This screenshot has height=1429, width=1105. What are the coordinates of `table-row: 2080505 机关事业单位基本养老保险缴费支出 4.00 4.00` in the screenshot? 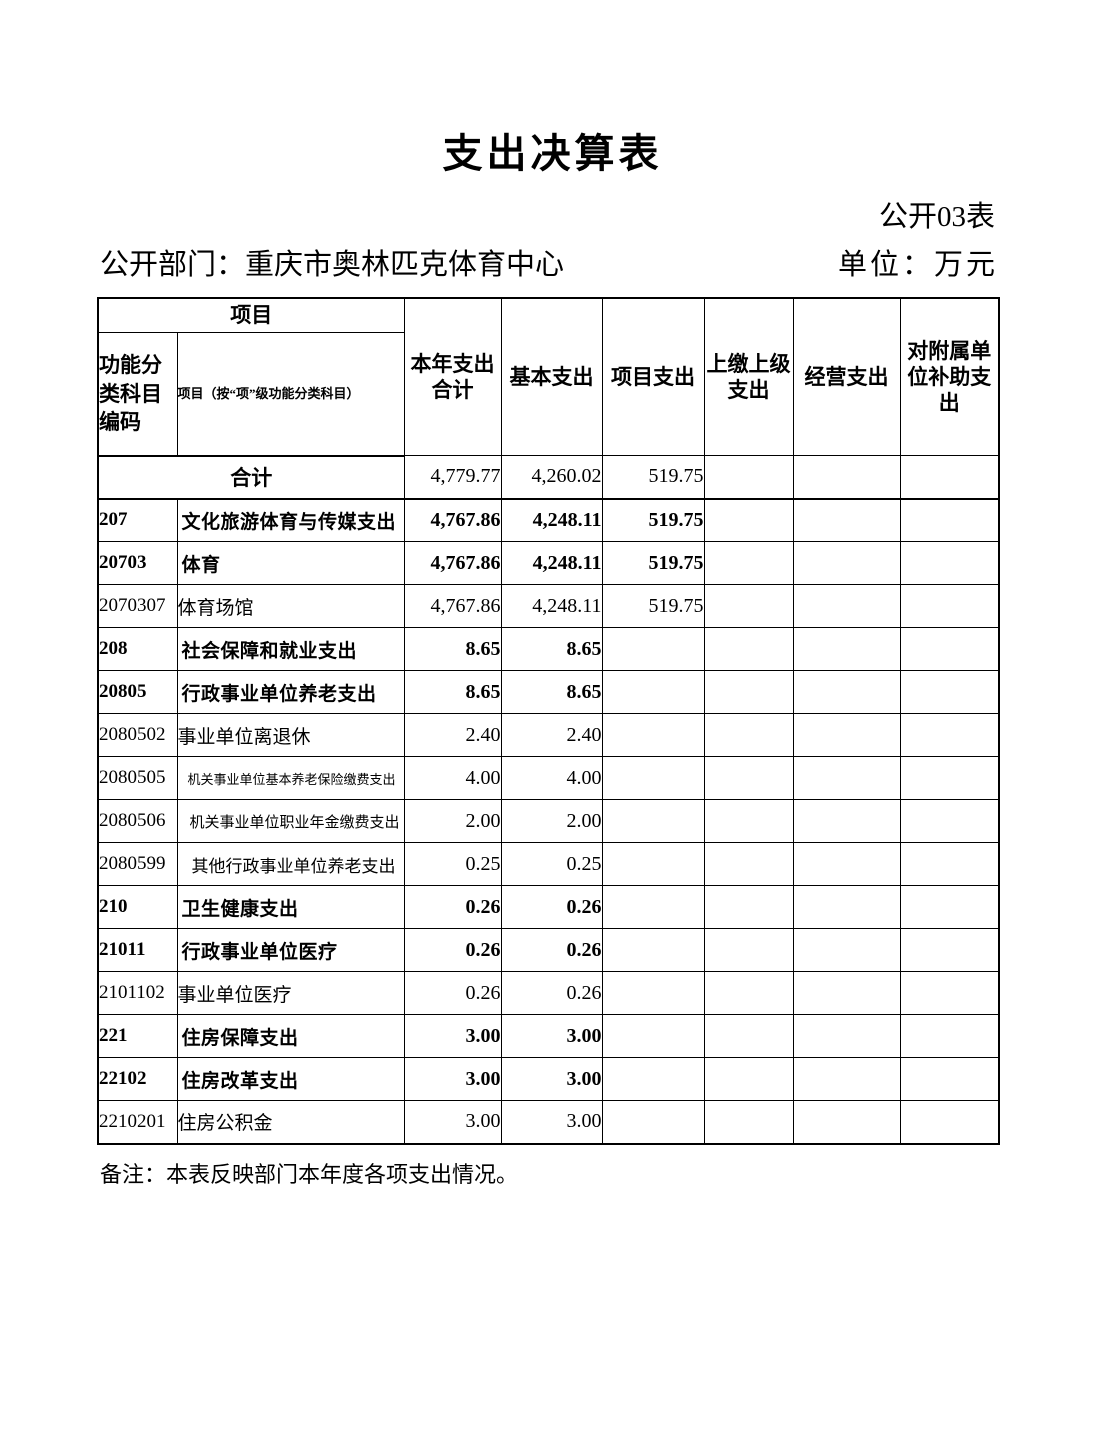 It's located at (548, 778).